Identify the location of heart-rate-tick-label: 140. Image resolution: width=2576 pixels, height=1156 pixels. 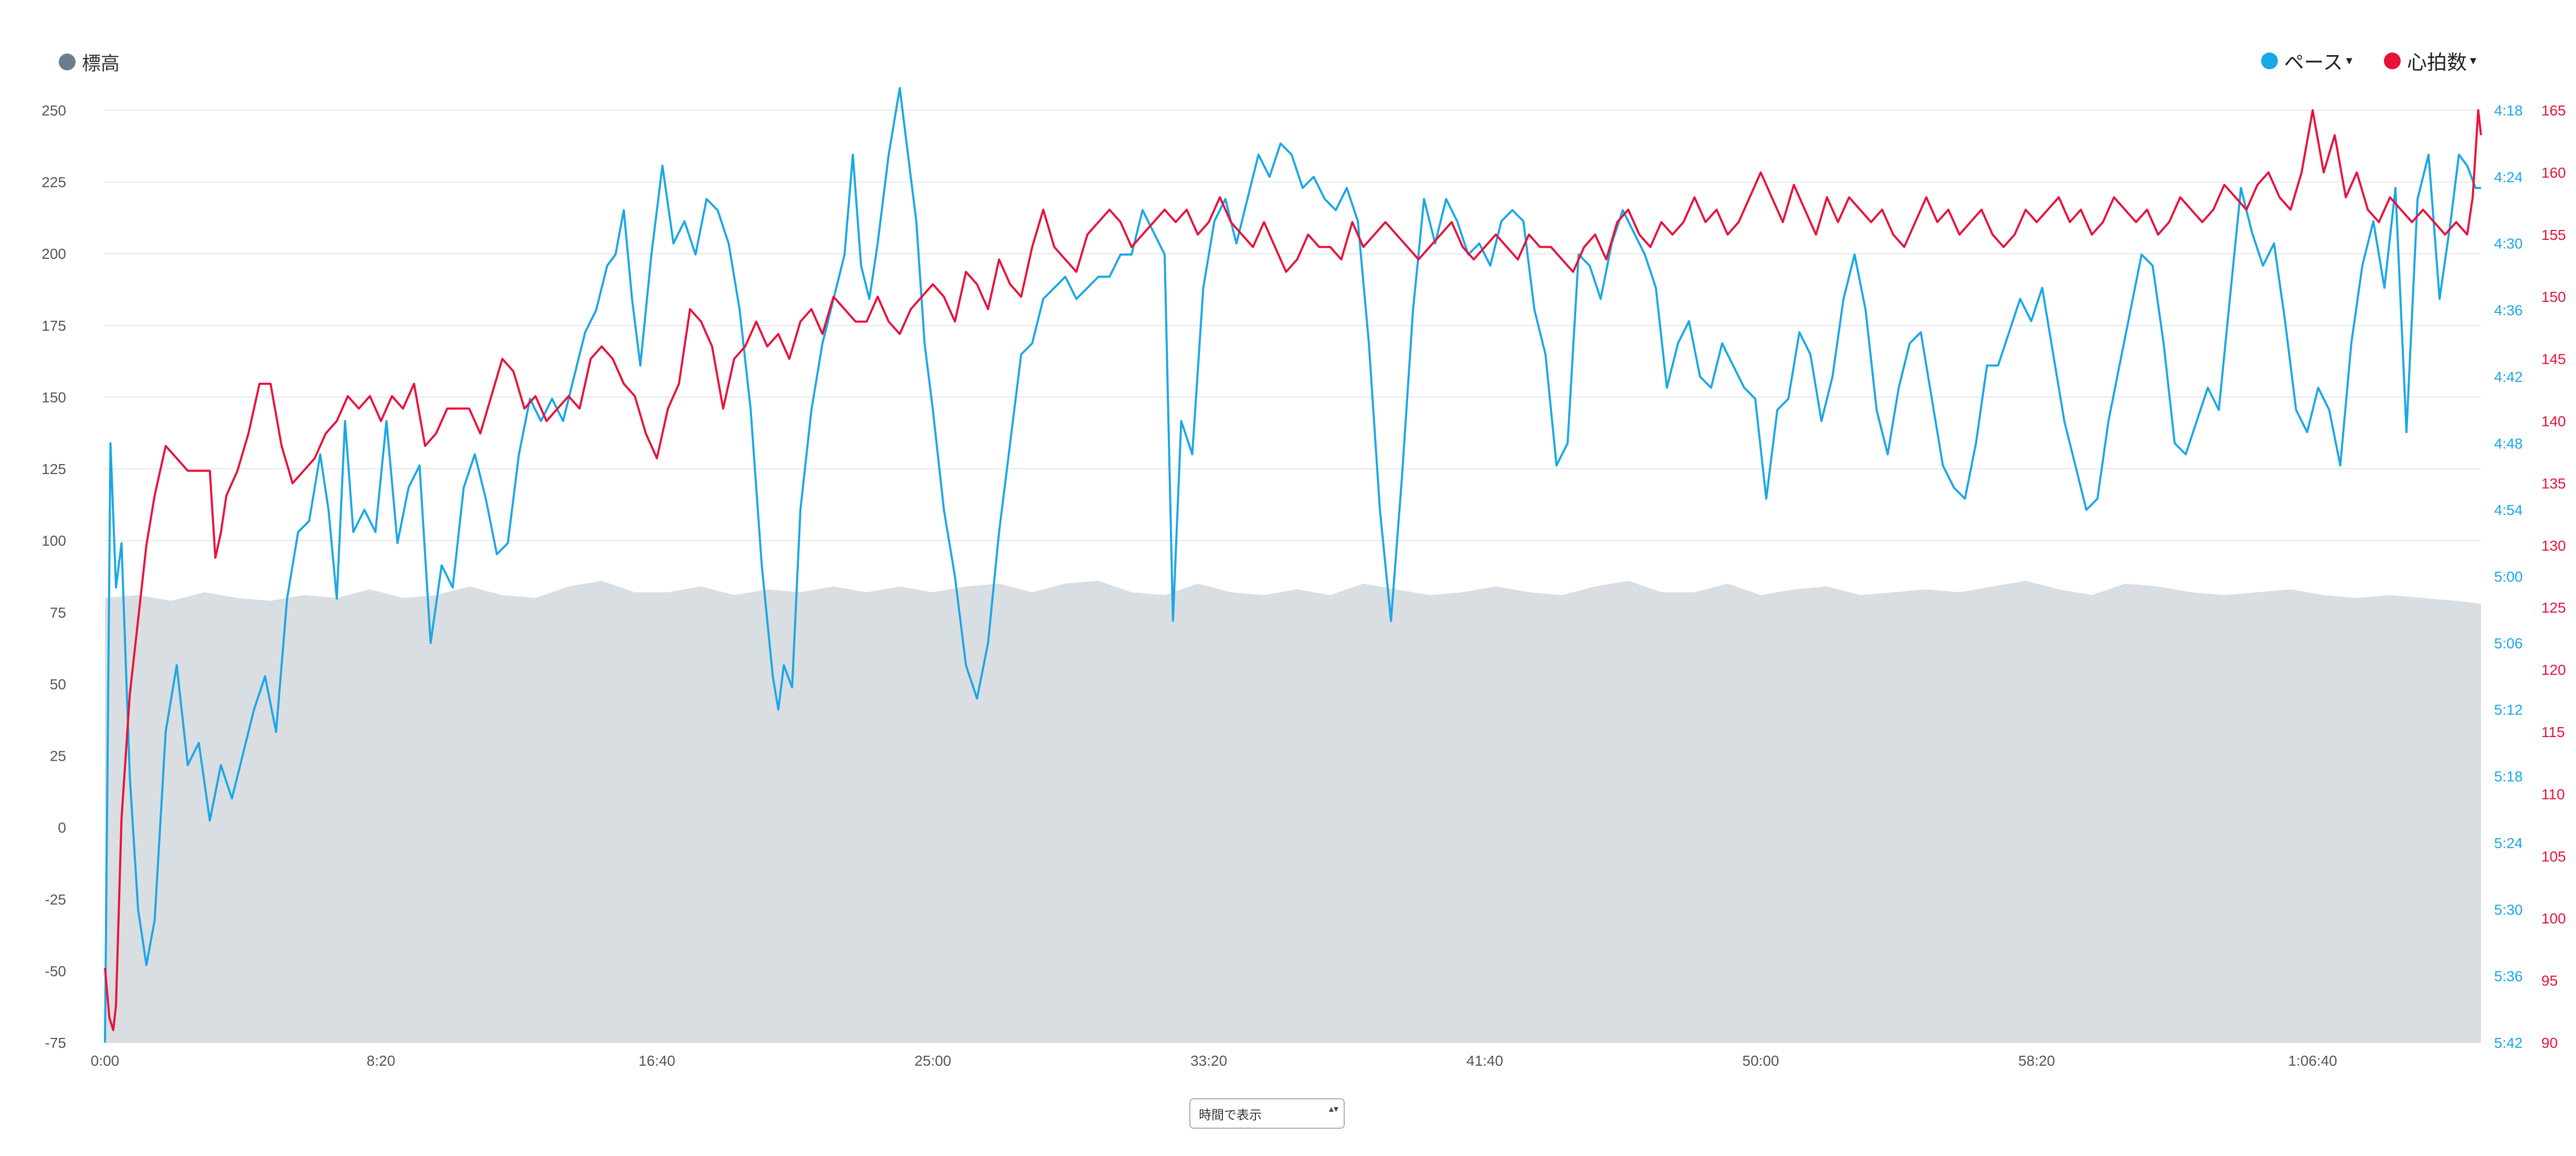
(2553, 421).